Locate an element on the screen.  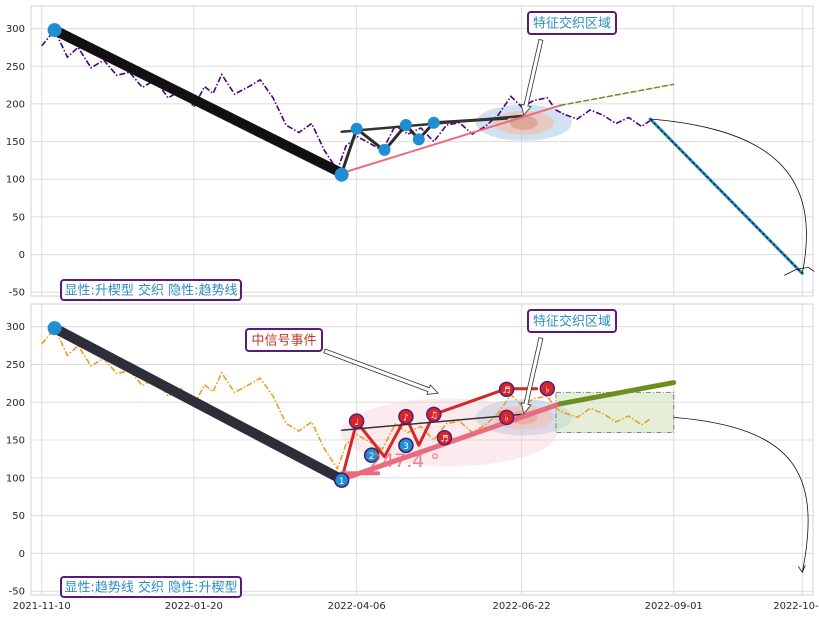
pattern-marker-label: 1 is located at coordinates (342, 482).